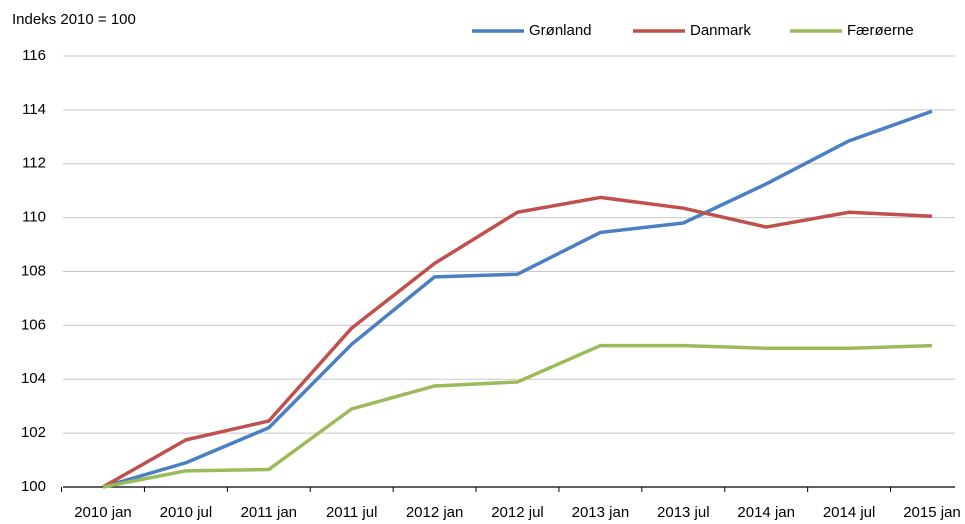  What do you see at coordinates (33, 324) in the screenshot?
I see `y-tick-label: 106` at bounding box center [33, 324].